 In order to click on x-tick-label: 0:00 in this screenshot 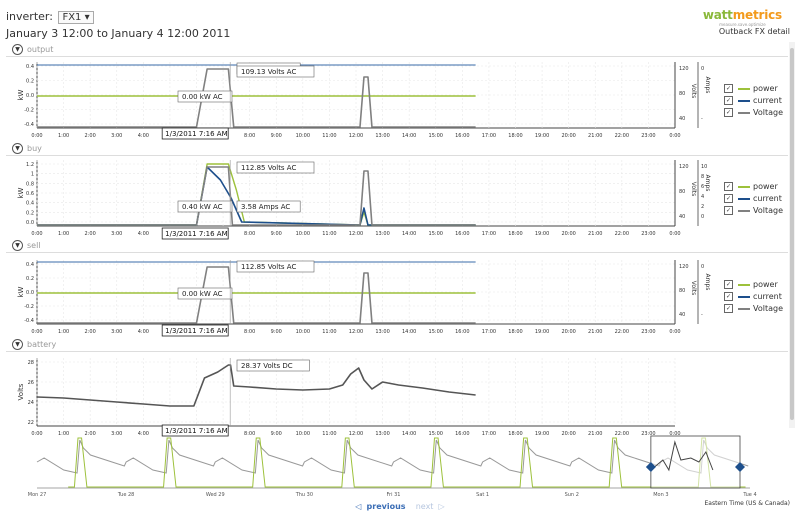, I will do `click(674, 332)`.